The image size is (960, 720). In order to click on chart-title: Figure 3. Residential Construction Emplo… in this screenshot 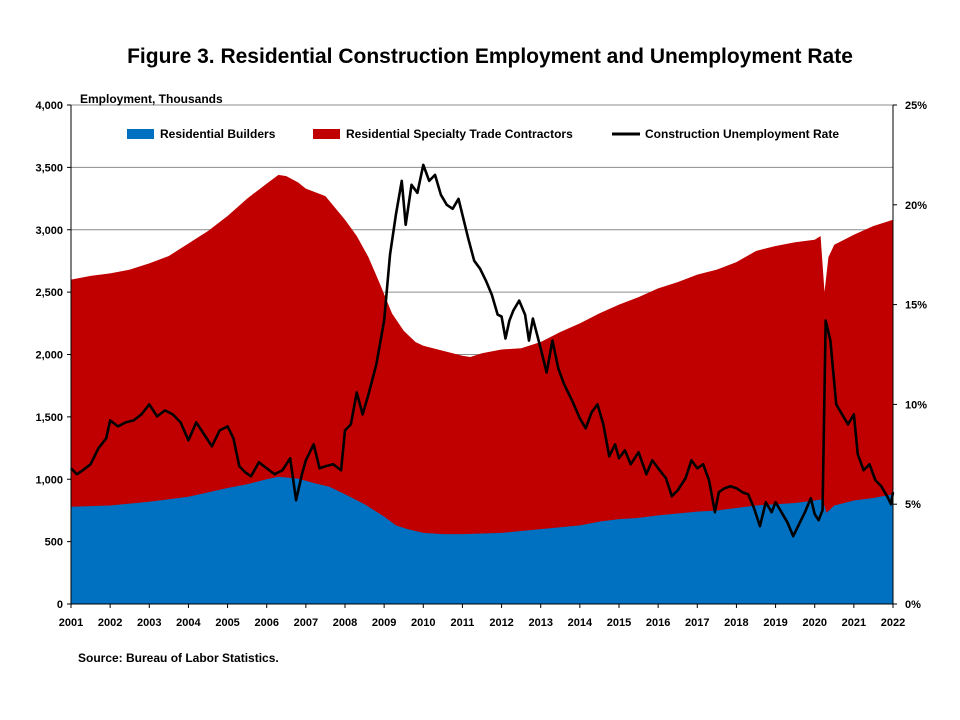, I will do `click(490, 56)`.